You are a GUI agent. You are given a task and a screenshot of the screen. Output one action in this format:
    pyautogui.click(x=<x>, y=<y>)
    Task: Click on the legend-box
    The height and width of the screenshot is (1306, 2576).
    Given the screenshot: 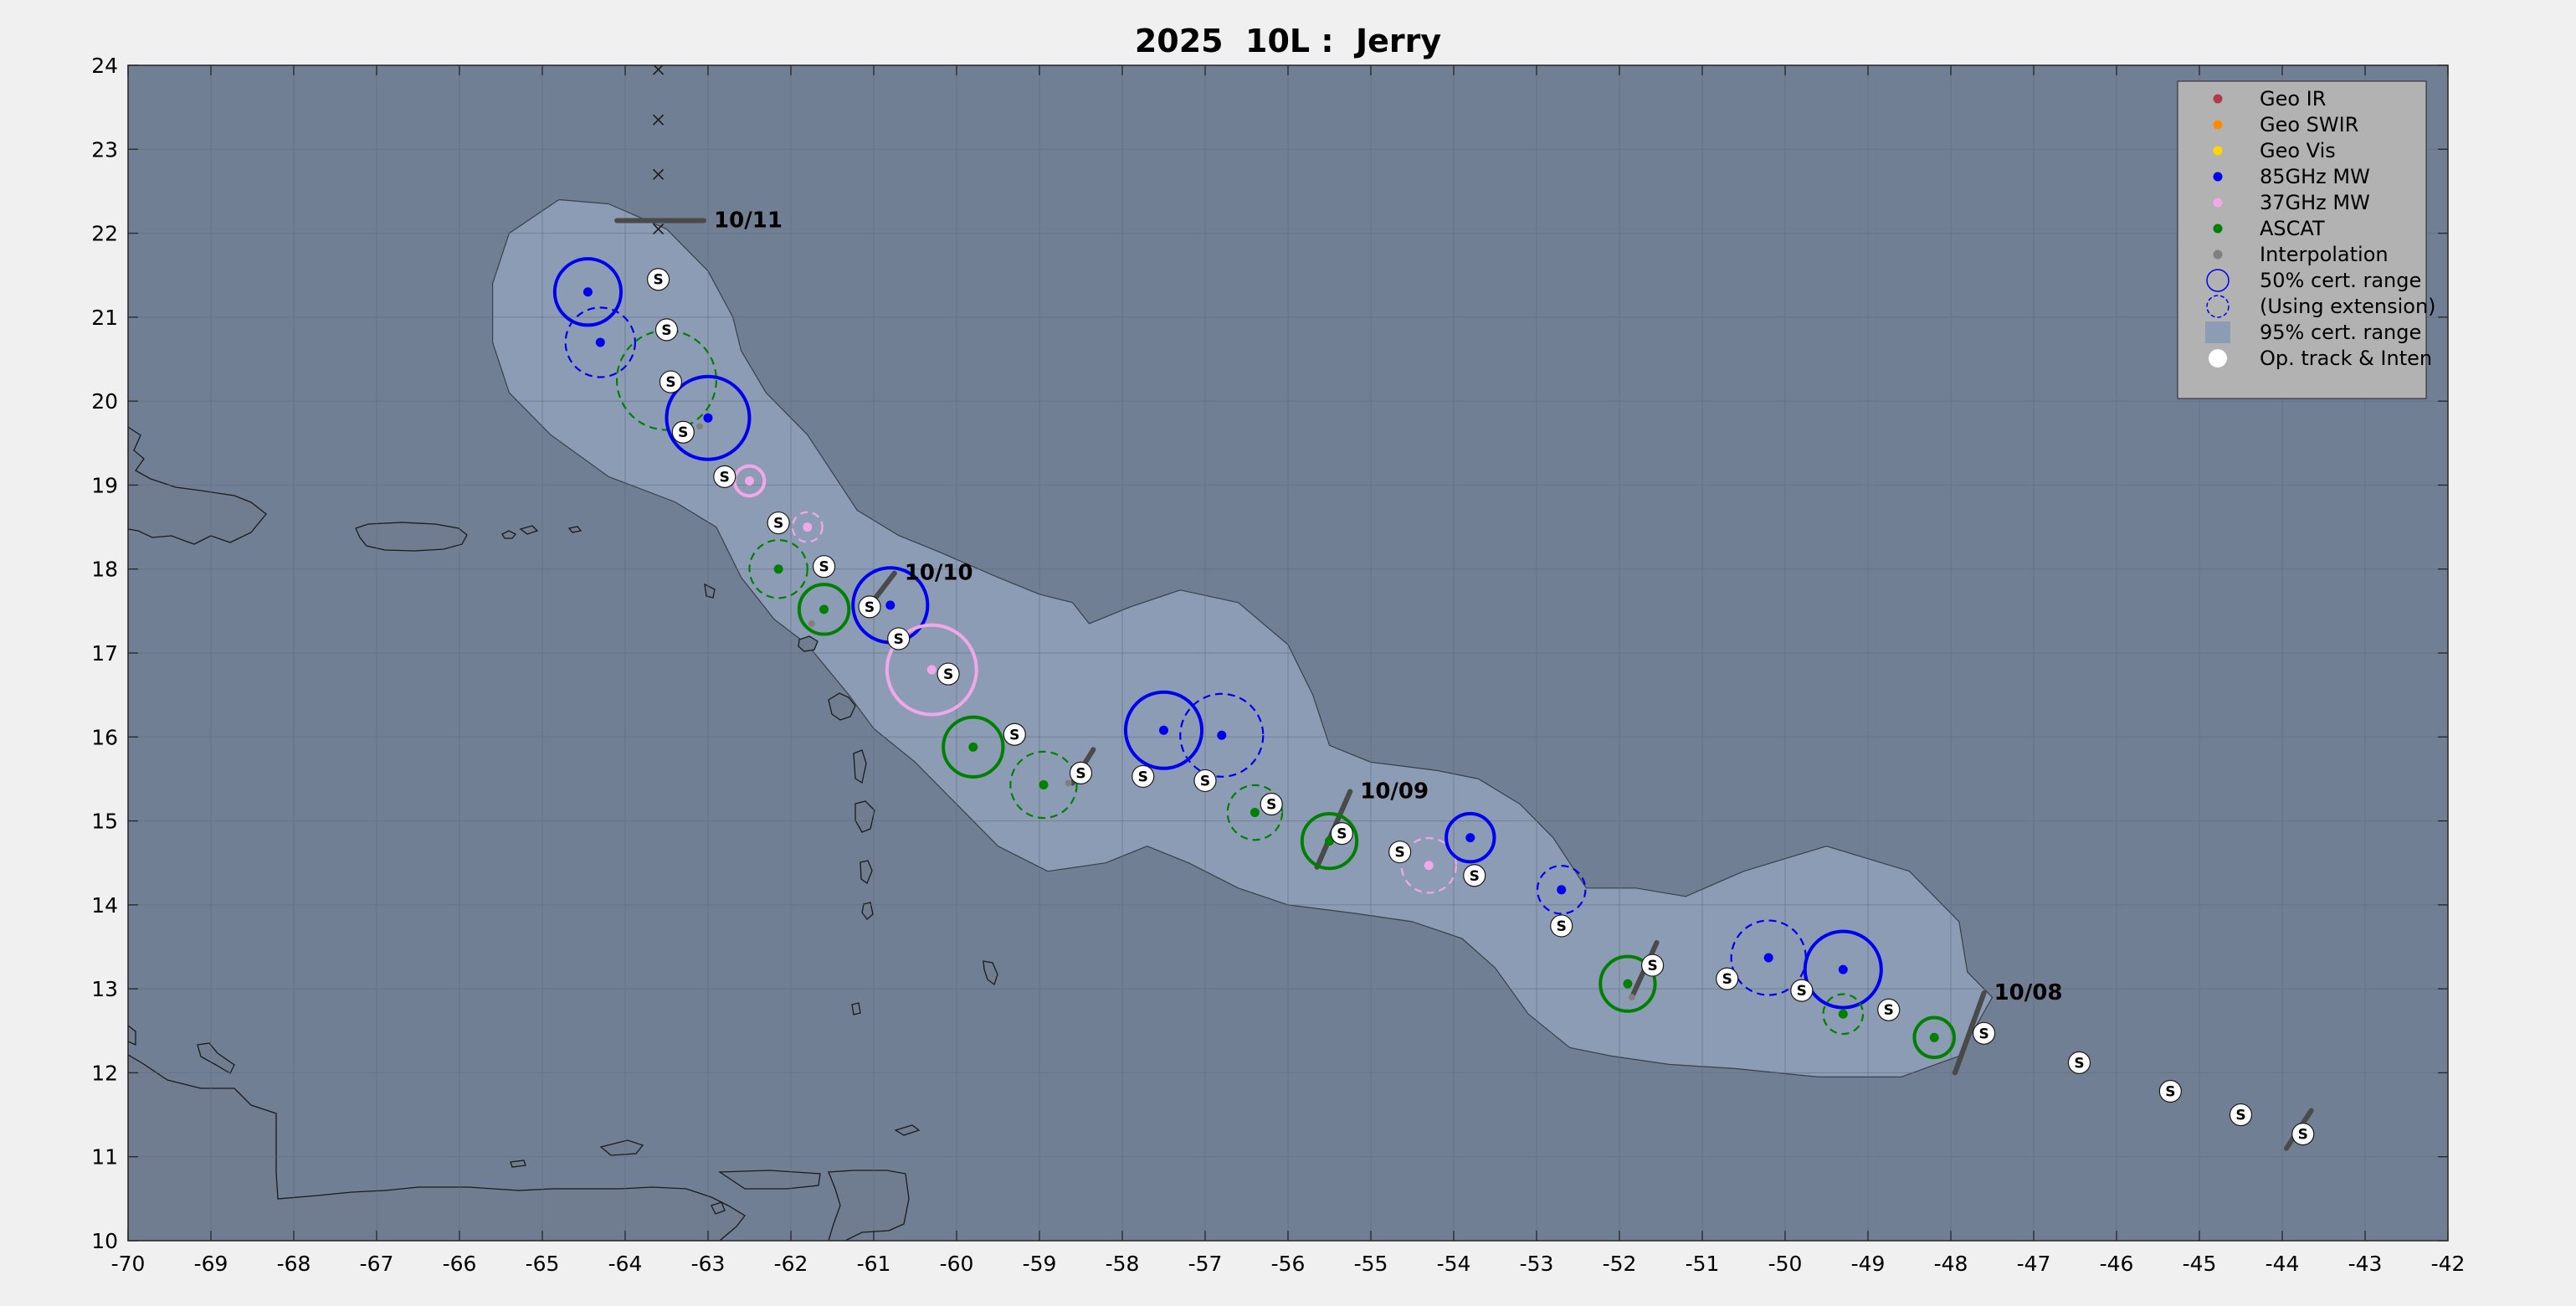 What is the action you would take?
    pyautogui.click(x=2302, y=239)
    